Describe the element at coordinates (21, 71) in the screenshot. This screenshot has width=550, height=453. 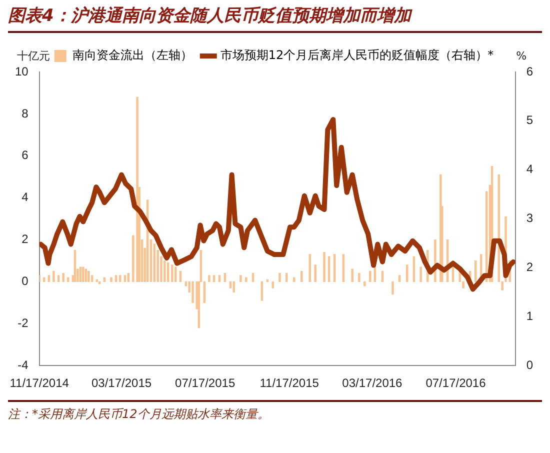
I see `y-tick-label: 10` at that location.